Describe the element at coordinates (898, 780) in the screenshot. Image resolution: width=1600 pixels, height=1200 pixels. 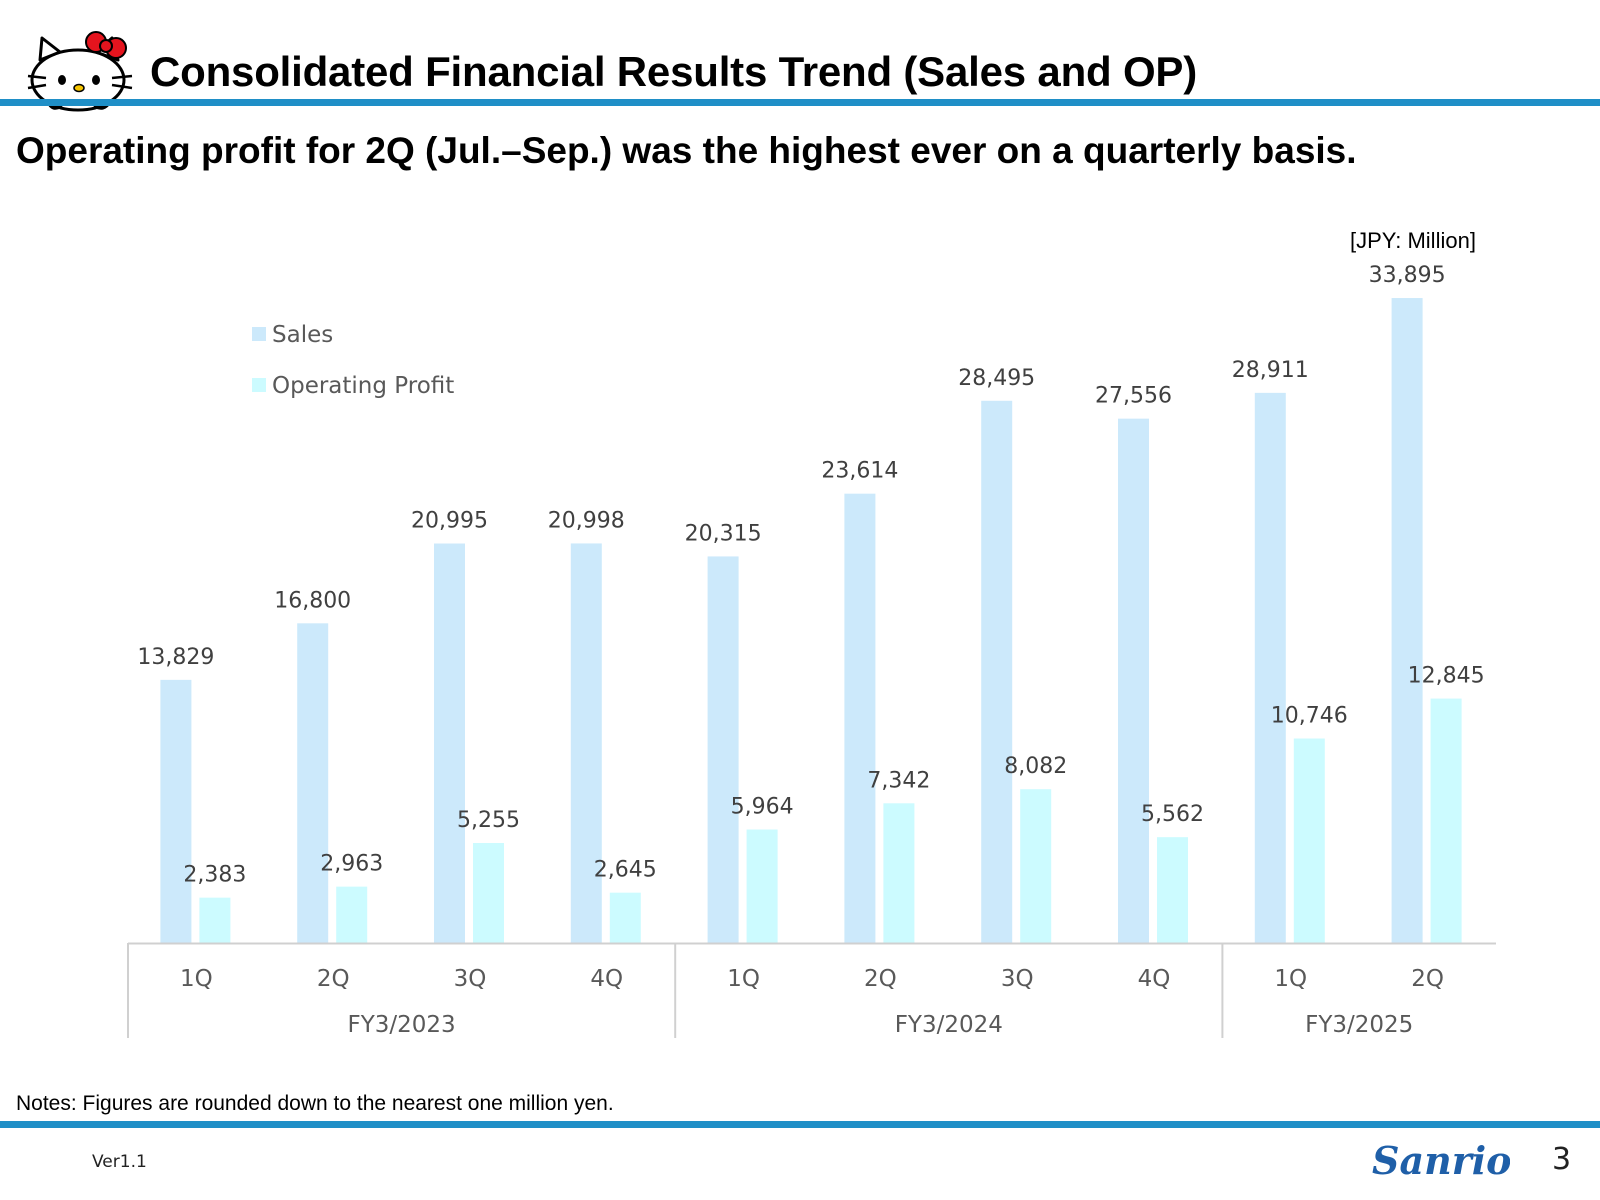
I see `data-label-op-5: 7,342` at that location.